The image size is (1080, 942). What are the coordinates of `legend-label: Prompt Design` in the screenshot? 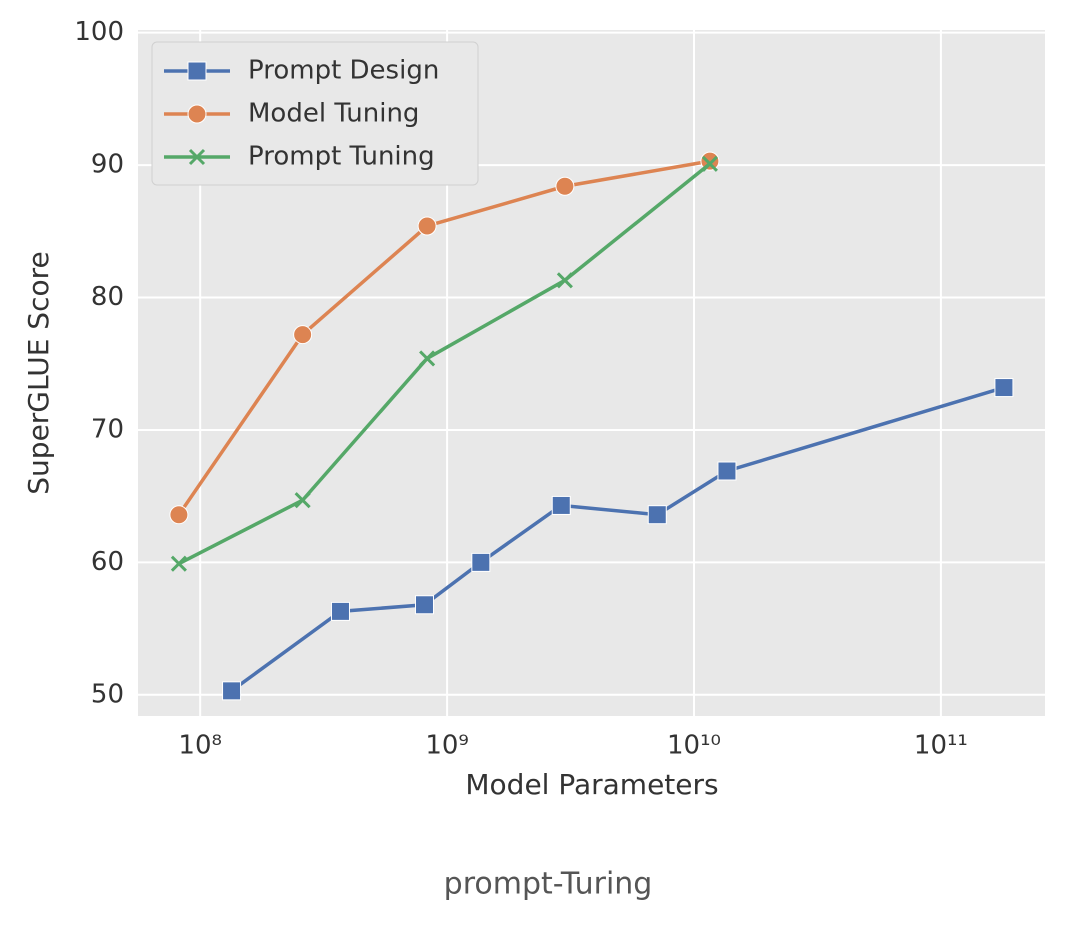 It's located at (343, 71).